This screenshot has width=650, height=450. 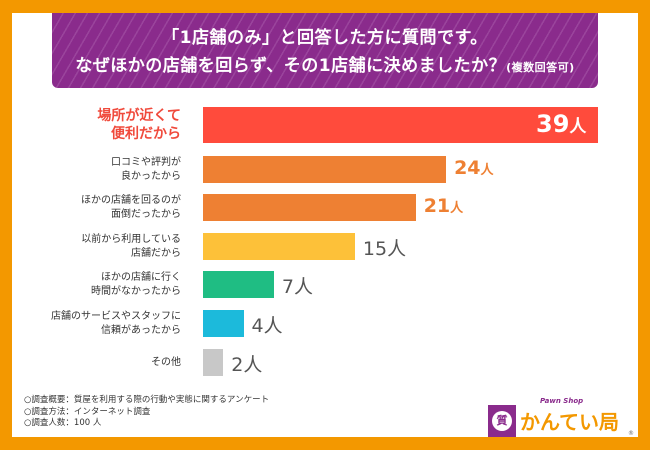 I want to click on registered-mark: ®, so click(x=631, y=433).